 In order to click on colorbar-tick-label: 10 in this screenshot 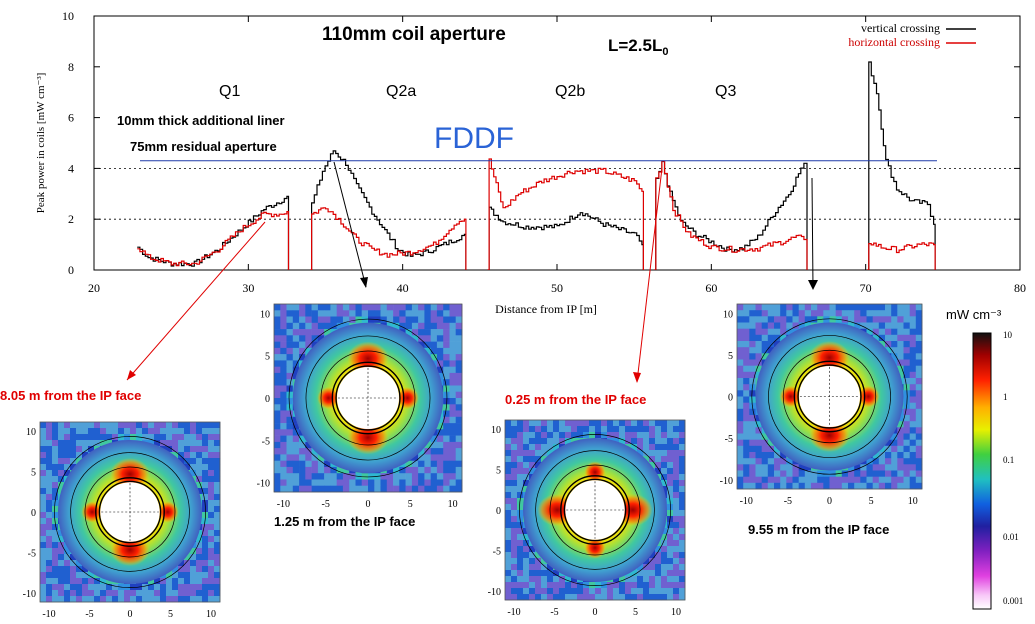, I will do `click(1008, 335)`.